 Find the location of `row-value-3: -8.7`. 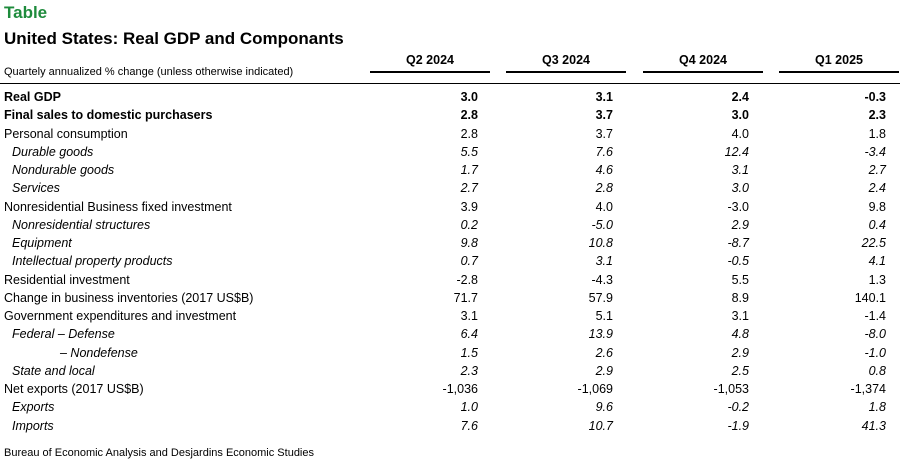

row-value-3: -8.7 is located at coordinates (738, 243).